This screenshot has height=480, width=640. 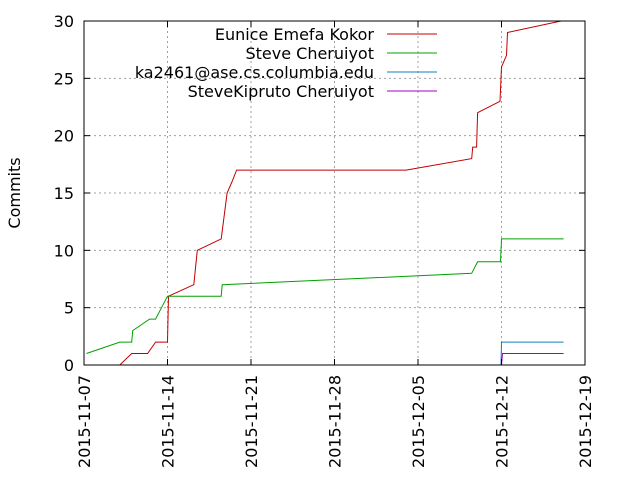 What do you see at coordinates (281, 91) in the screenshot?
I see `legend-label: SteveKipruto Cheruiyot` at bounding box center [281, 91].